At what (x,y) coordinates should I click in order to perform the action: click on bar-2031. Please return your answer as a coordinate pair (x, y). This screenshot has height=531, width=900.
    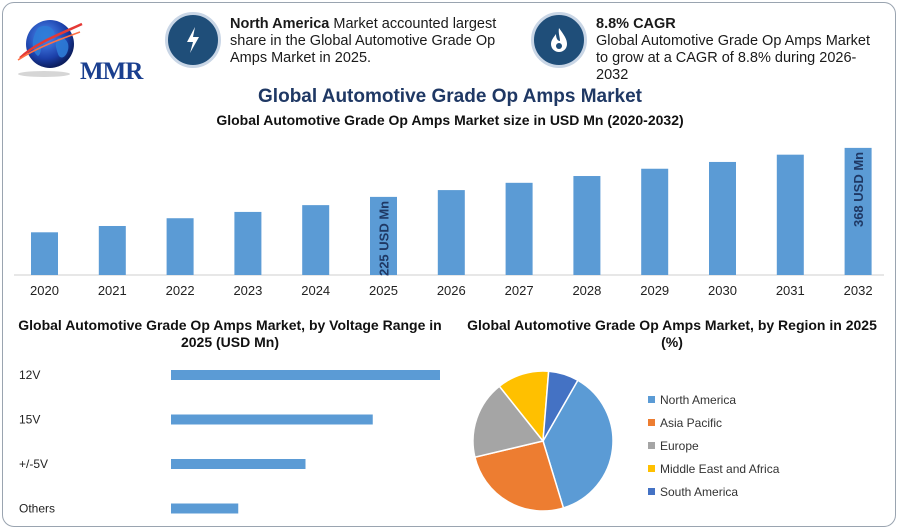
    Looking at the image, I should click on (790, 214).